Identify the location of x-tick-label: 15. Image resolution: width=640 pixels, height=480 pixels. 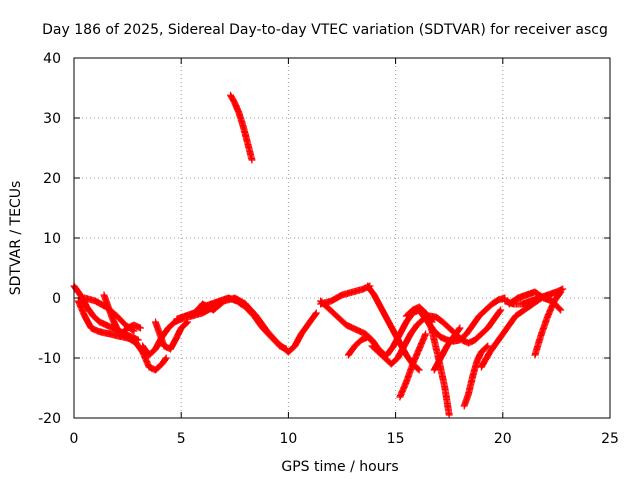
(396, 439).